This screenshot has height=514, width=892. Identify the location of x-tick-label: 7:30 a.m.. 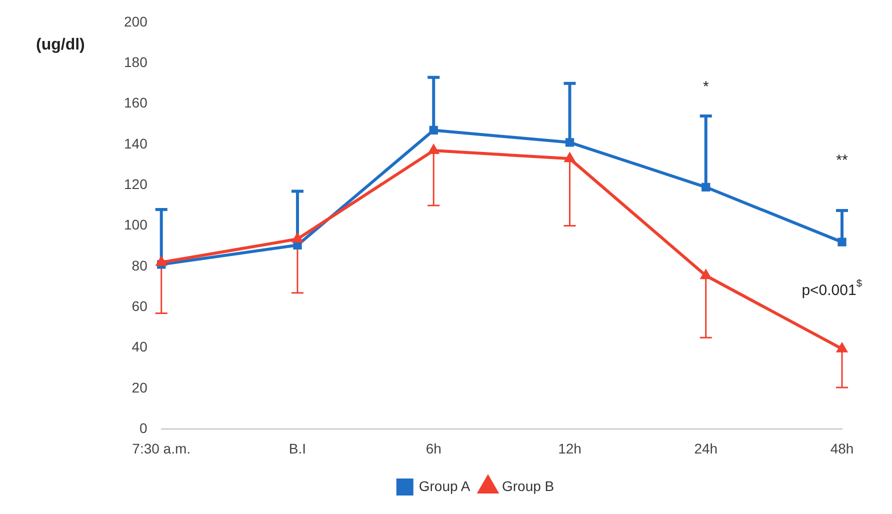
(161, 448).